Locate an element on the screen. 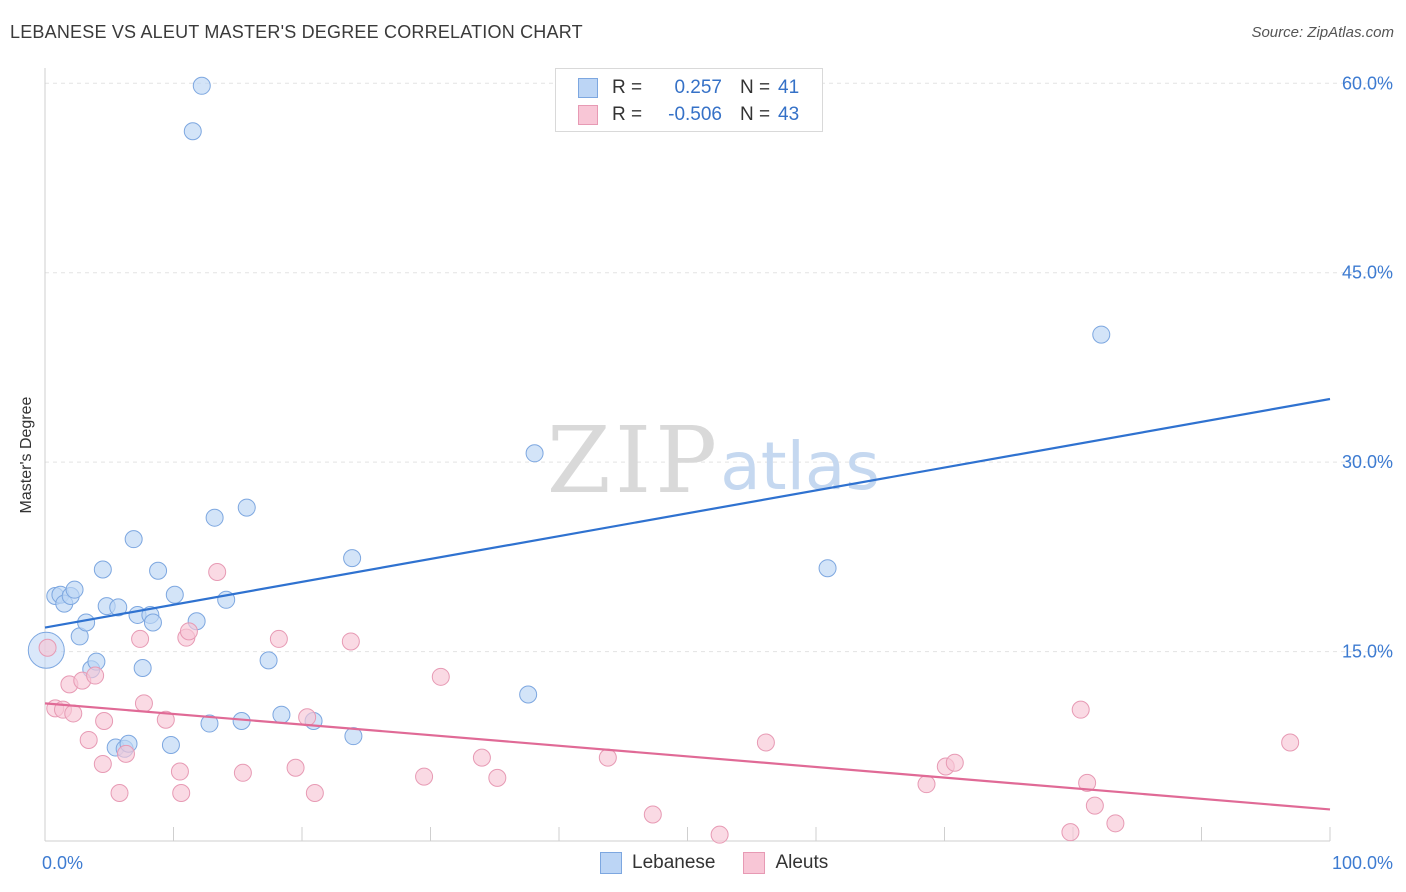 This screenshot has height=892, width=1406. n-value-aleuts: 43 is located at coordinates (789, 114).